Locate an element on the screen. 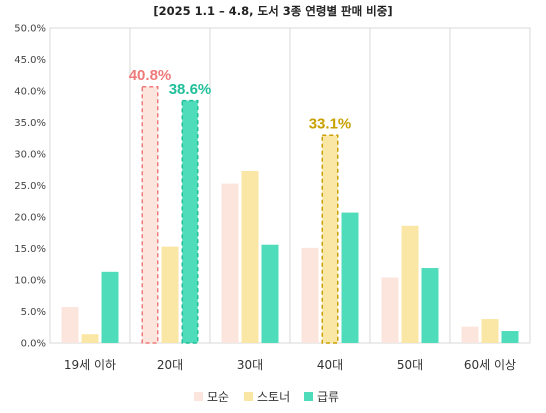 This screenshot has height=413, width=546. x-axis: 19세 이하 20대 30대 40대 50대 60세 이상 is located at coordinates (290, 365).